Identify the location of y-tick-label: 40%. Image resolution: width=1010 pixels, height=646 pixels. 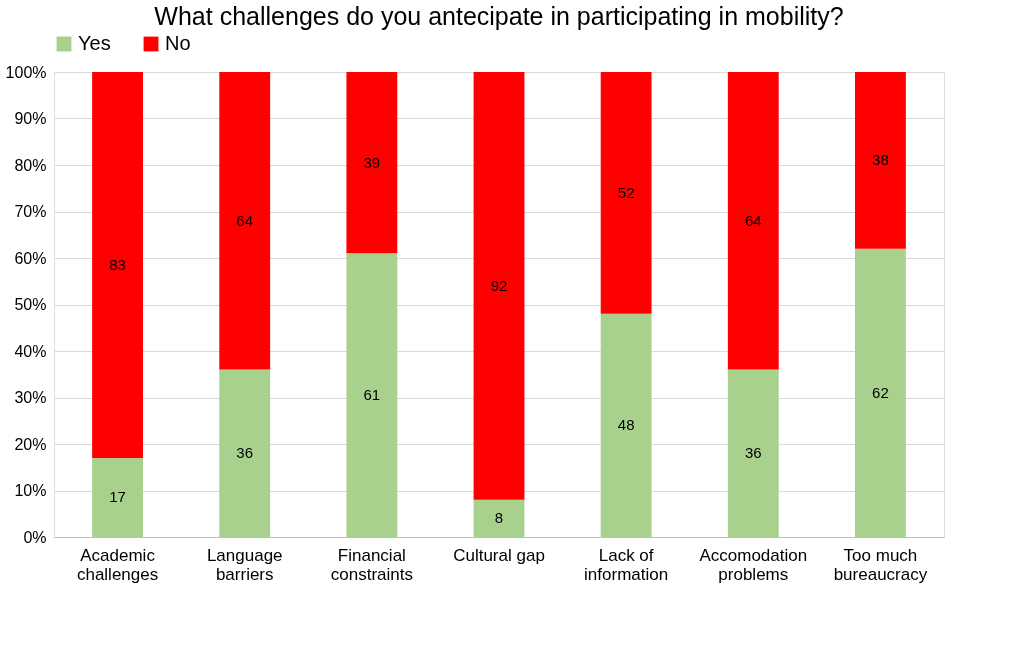
(30, 351).